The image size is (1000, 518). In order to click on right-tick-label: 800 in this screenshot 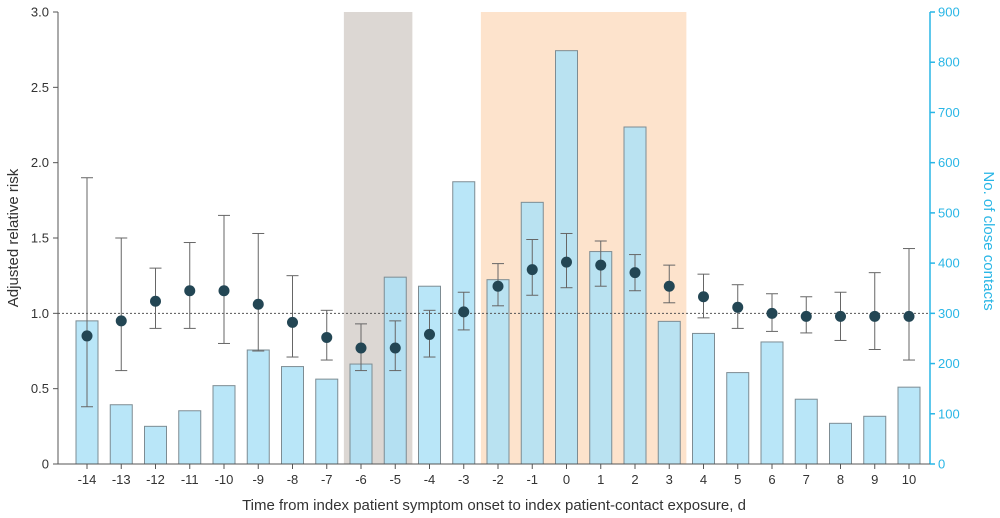, I will do `click(949, 62)`.